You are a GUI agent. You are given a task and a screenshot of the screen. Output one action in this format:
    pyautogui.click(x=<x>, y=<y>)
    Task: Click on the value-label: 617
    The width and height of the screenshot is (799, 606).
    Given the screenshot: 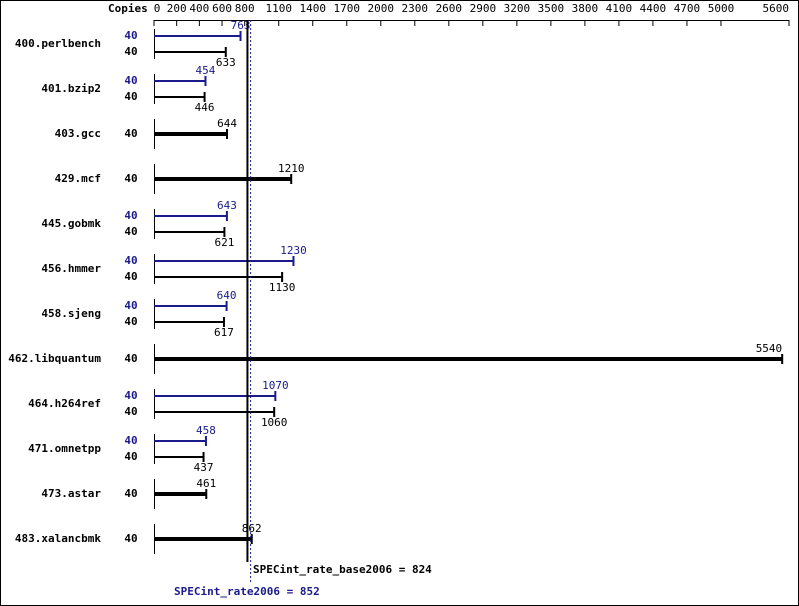 What is the action you would take?
    pyautogui.click(x=224, y=332)
    